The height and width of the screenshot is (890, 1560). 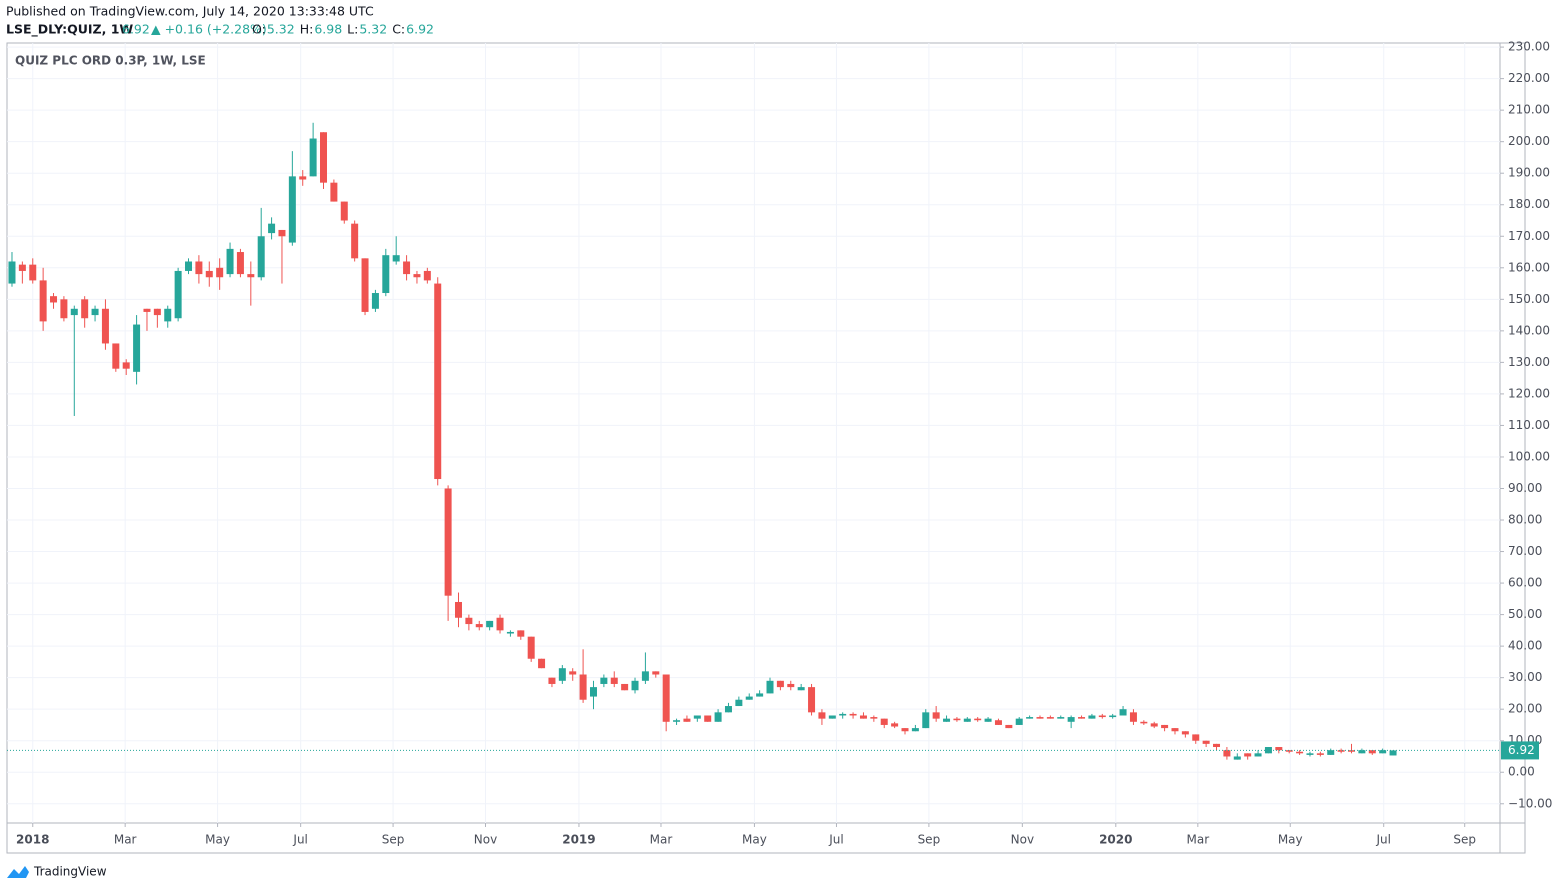 What do you see at coordinates (1525, 709) in the screenshot?
I see `y-tick-label: 20.00` at bounding box center [1525, 709].